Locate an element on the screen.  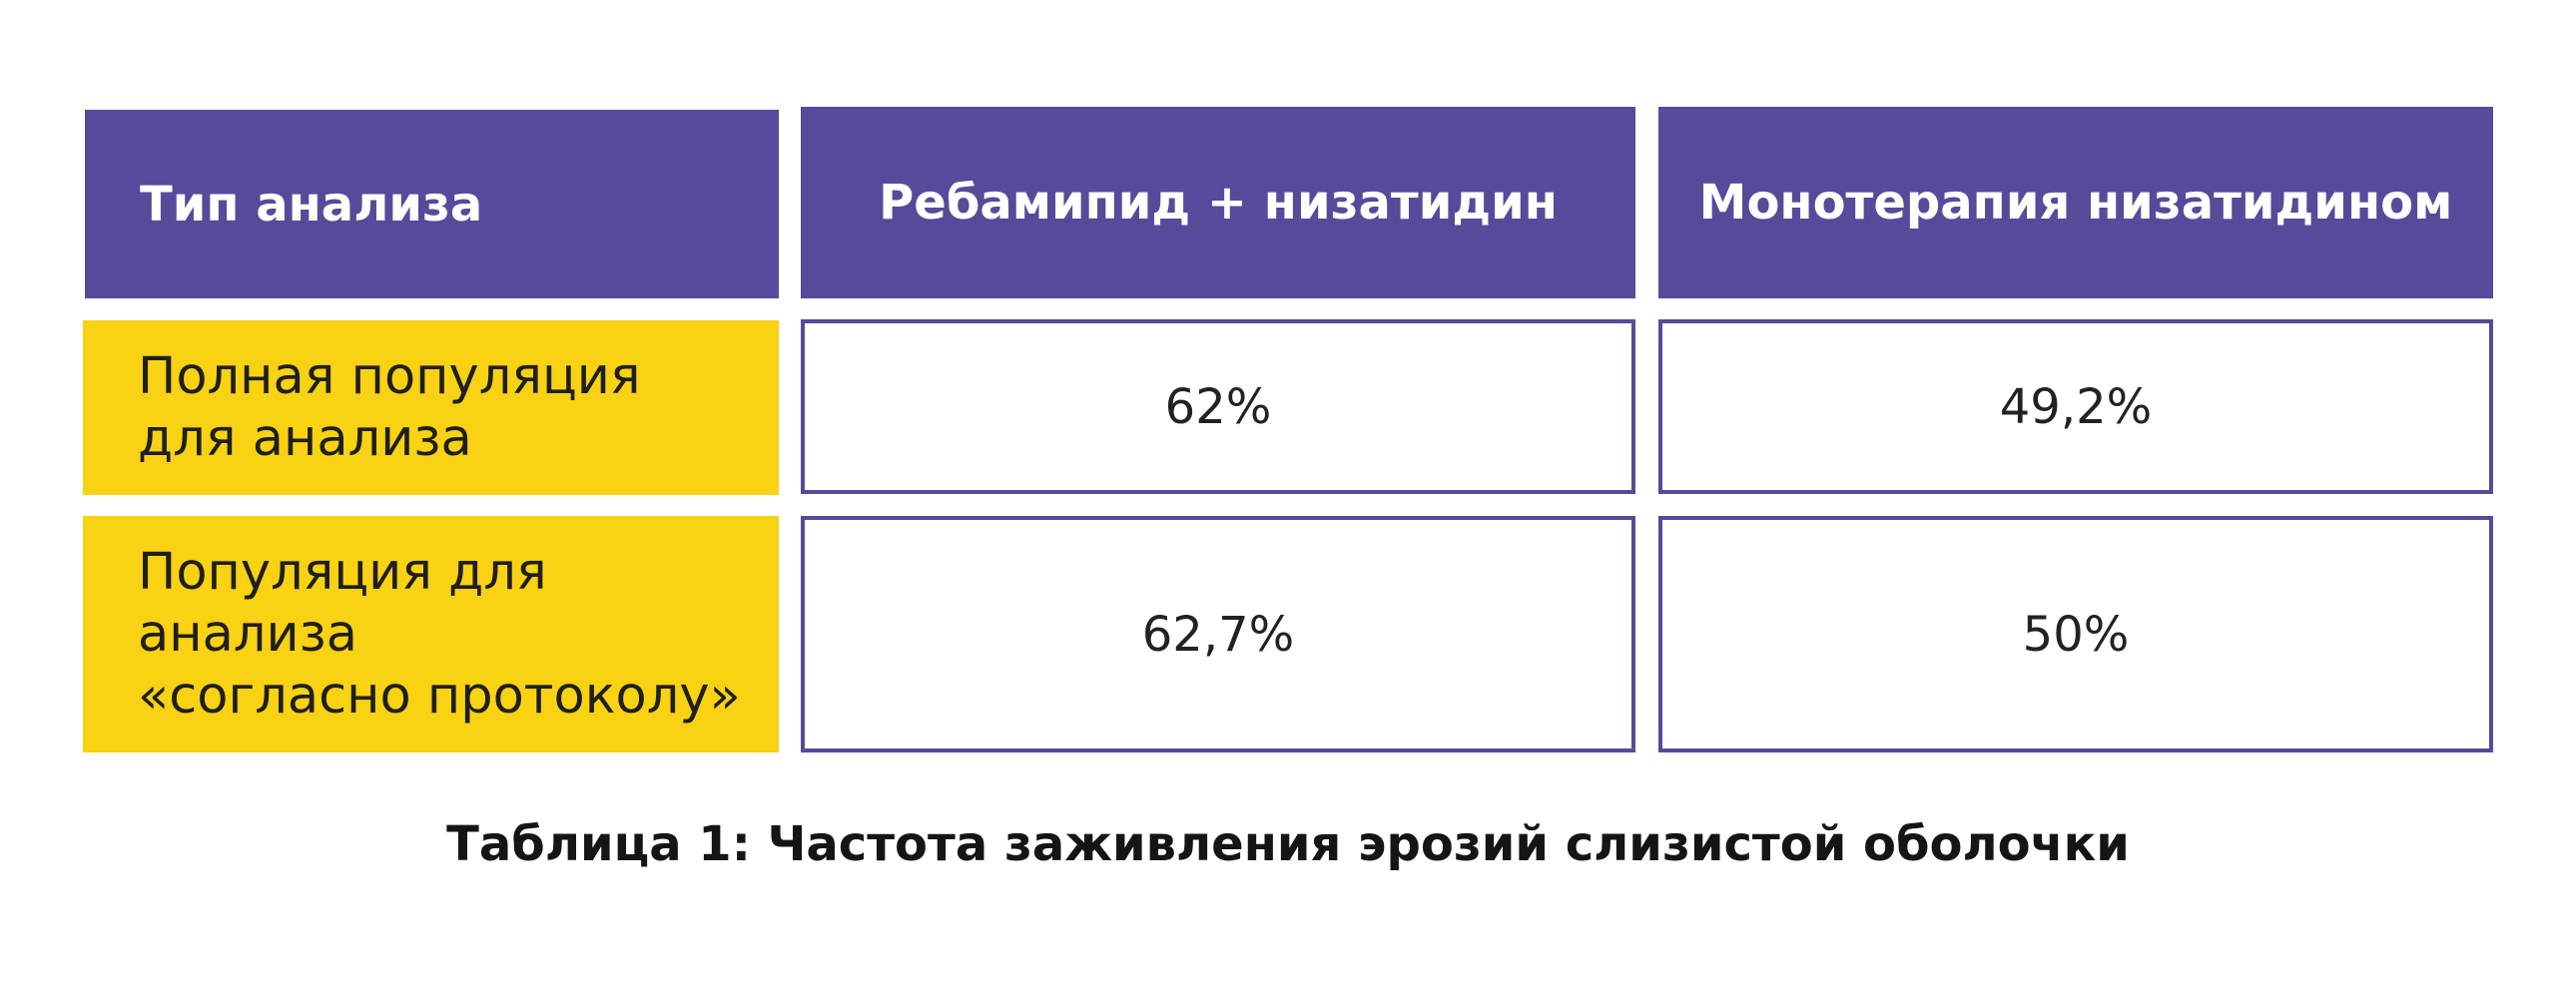
value-text: 49,2% is located at coordinates (2076, 406).